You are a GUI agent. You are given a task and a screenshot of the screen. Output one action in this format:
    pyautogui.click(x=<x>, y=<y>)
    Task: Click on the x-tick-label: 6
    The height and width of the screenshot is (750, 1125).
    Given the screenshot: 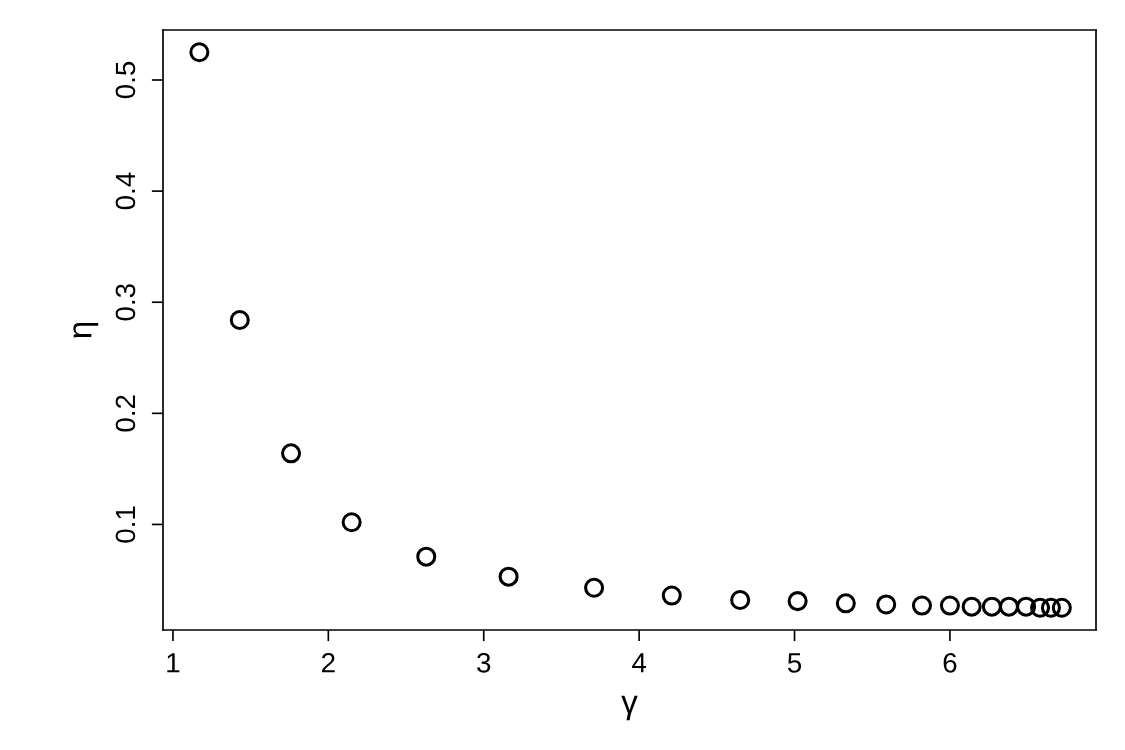 What is the action you would take?
    pyautogui.click(x=950, y=662)
    